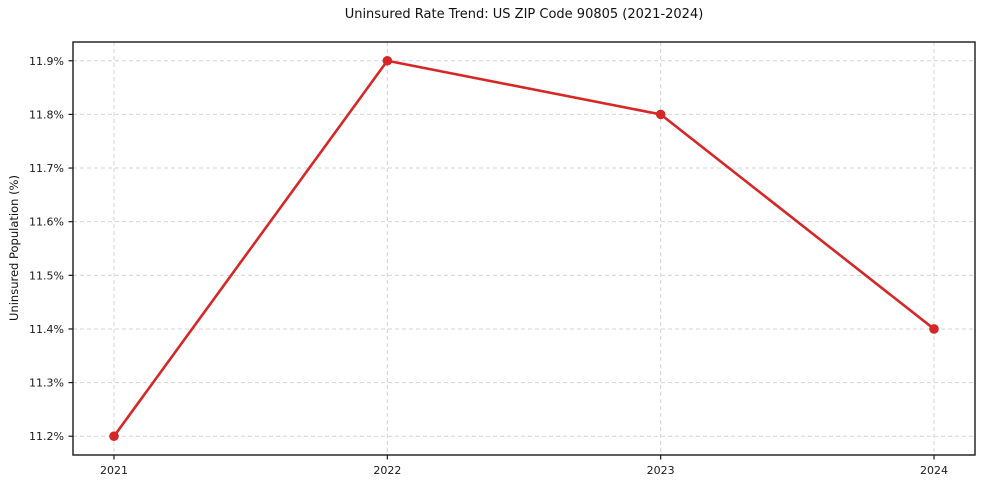 This screenshot has height=490, width=989. I want to click on y-tick-label: 11.6%, so click(46, 222).